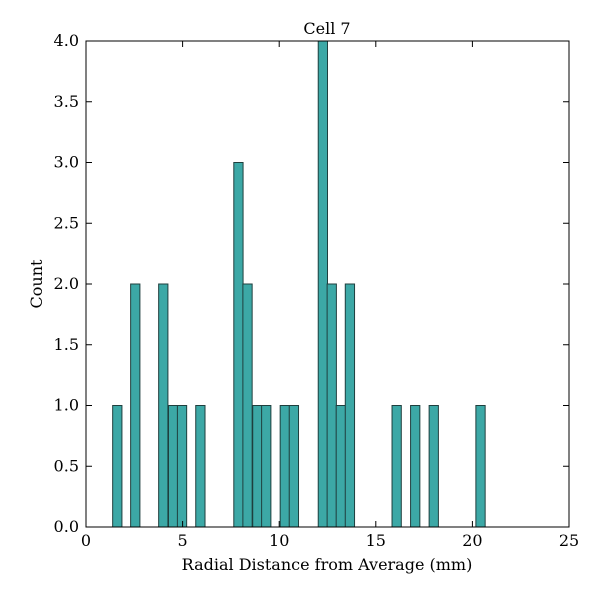  What do you see at coordinates (183, 540) in the screenshot?
I see `x-tick-label: 5` at bounding box center [183, 540].